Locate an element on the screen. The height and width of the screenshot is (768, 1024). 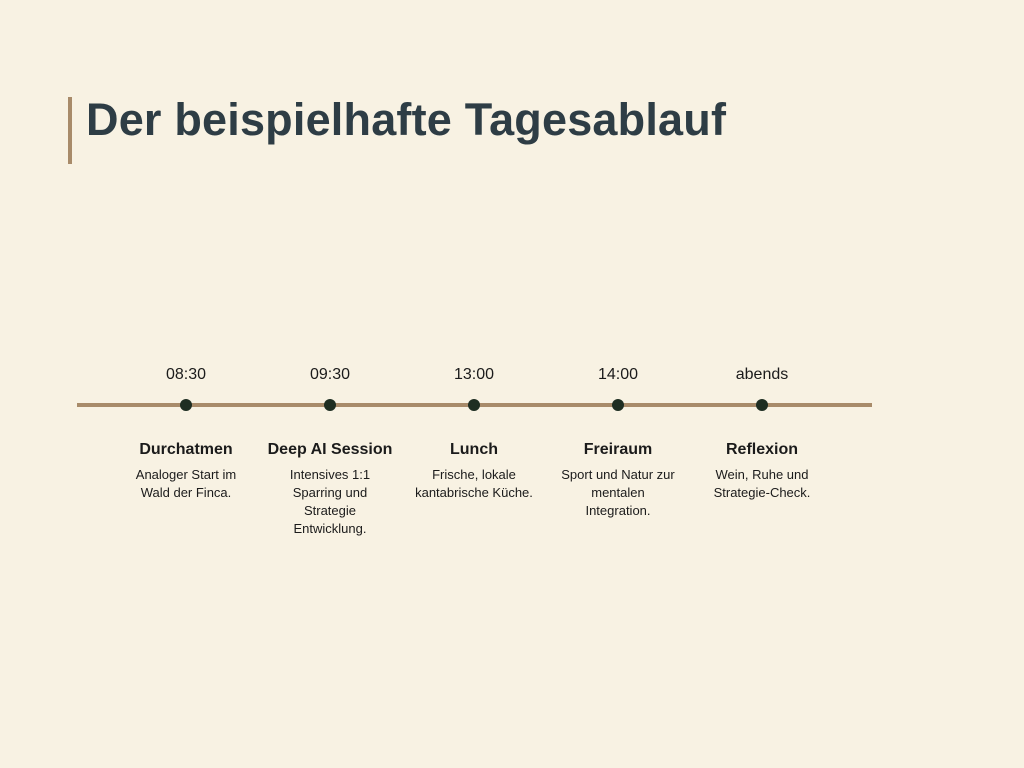
item-time: 14:00 is located at coordinates (618, 374).